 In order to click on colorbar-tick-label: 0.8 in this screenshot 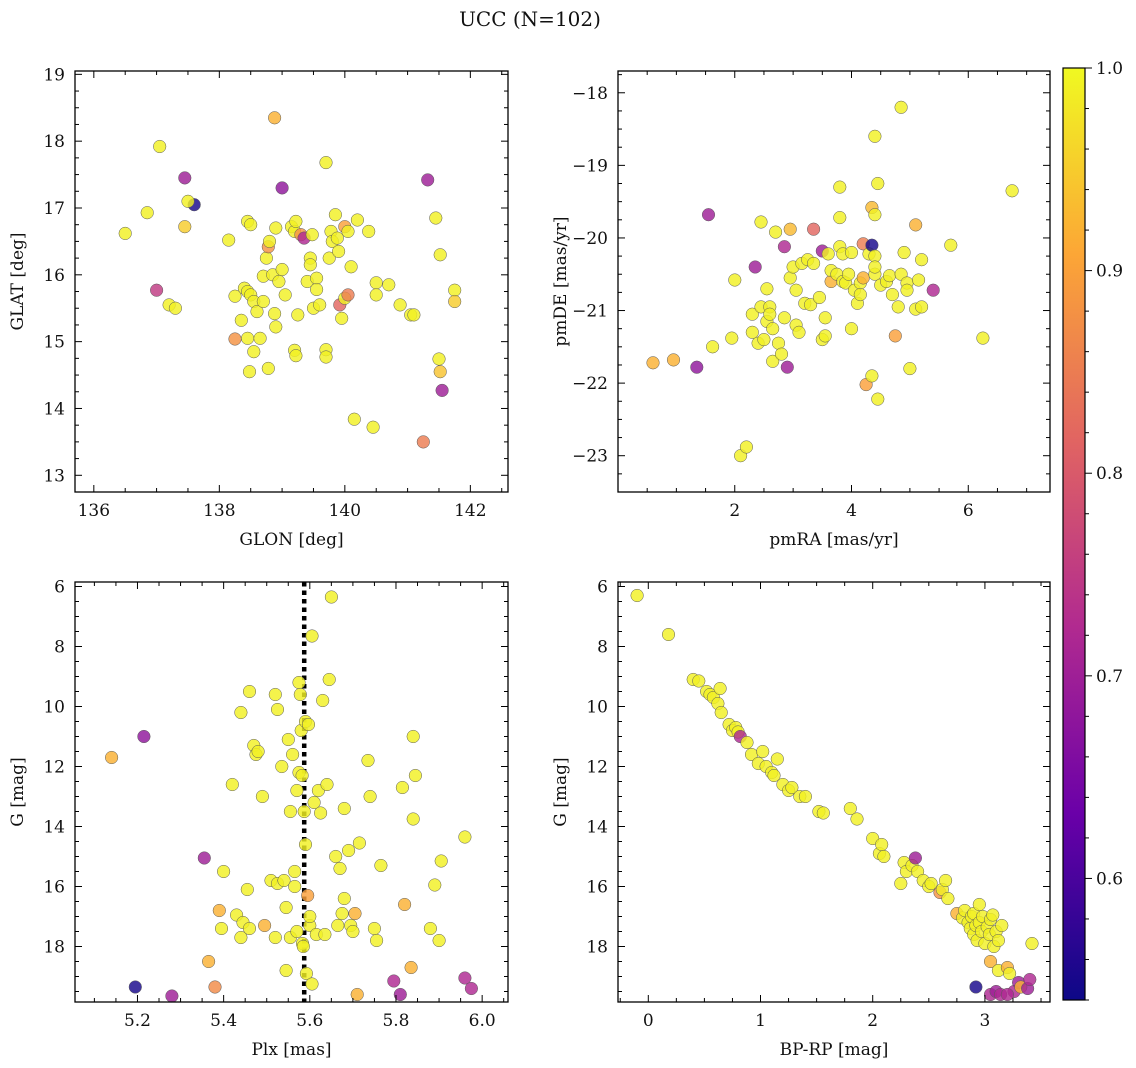, I will do `click(1109, 474)`.